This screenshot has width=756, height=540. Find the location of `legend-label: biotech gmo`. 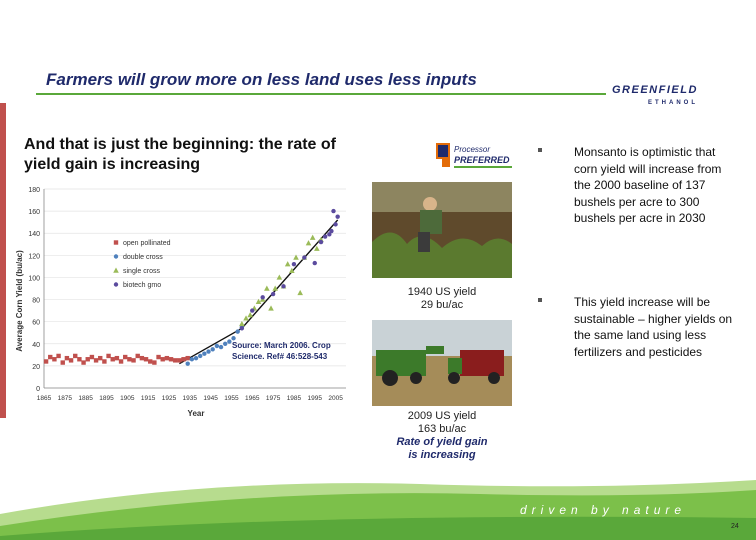

legend-label: biotech gmo is located at coordinates (142, 285).